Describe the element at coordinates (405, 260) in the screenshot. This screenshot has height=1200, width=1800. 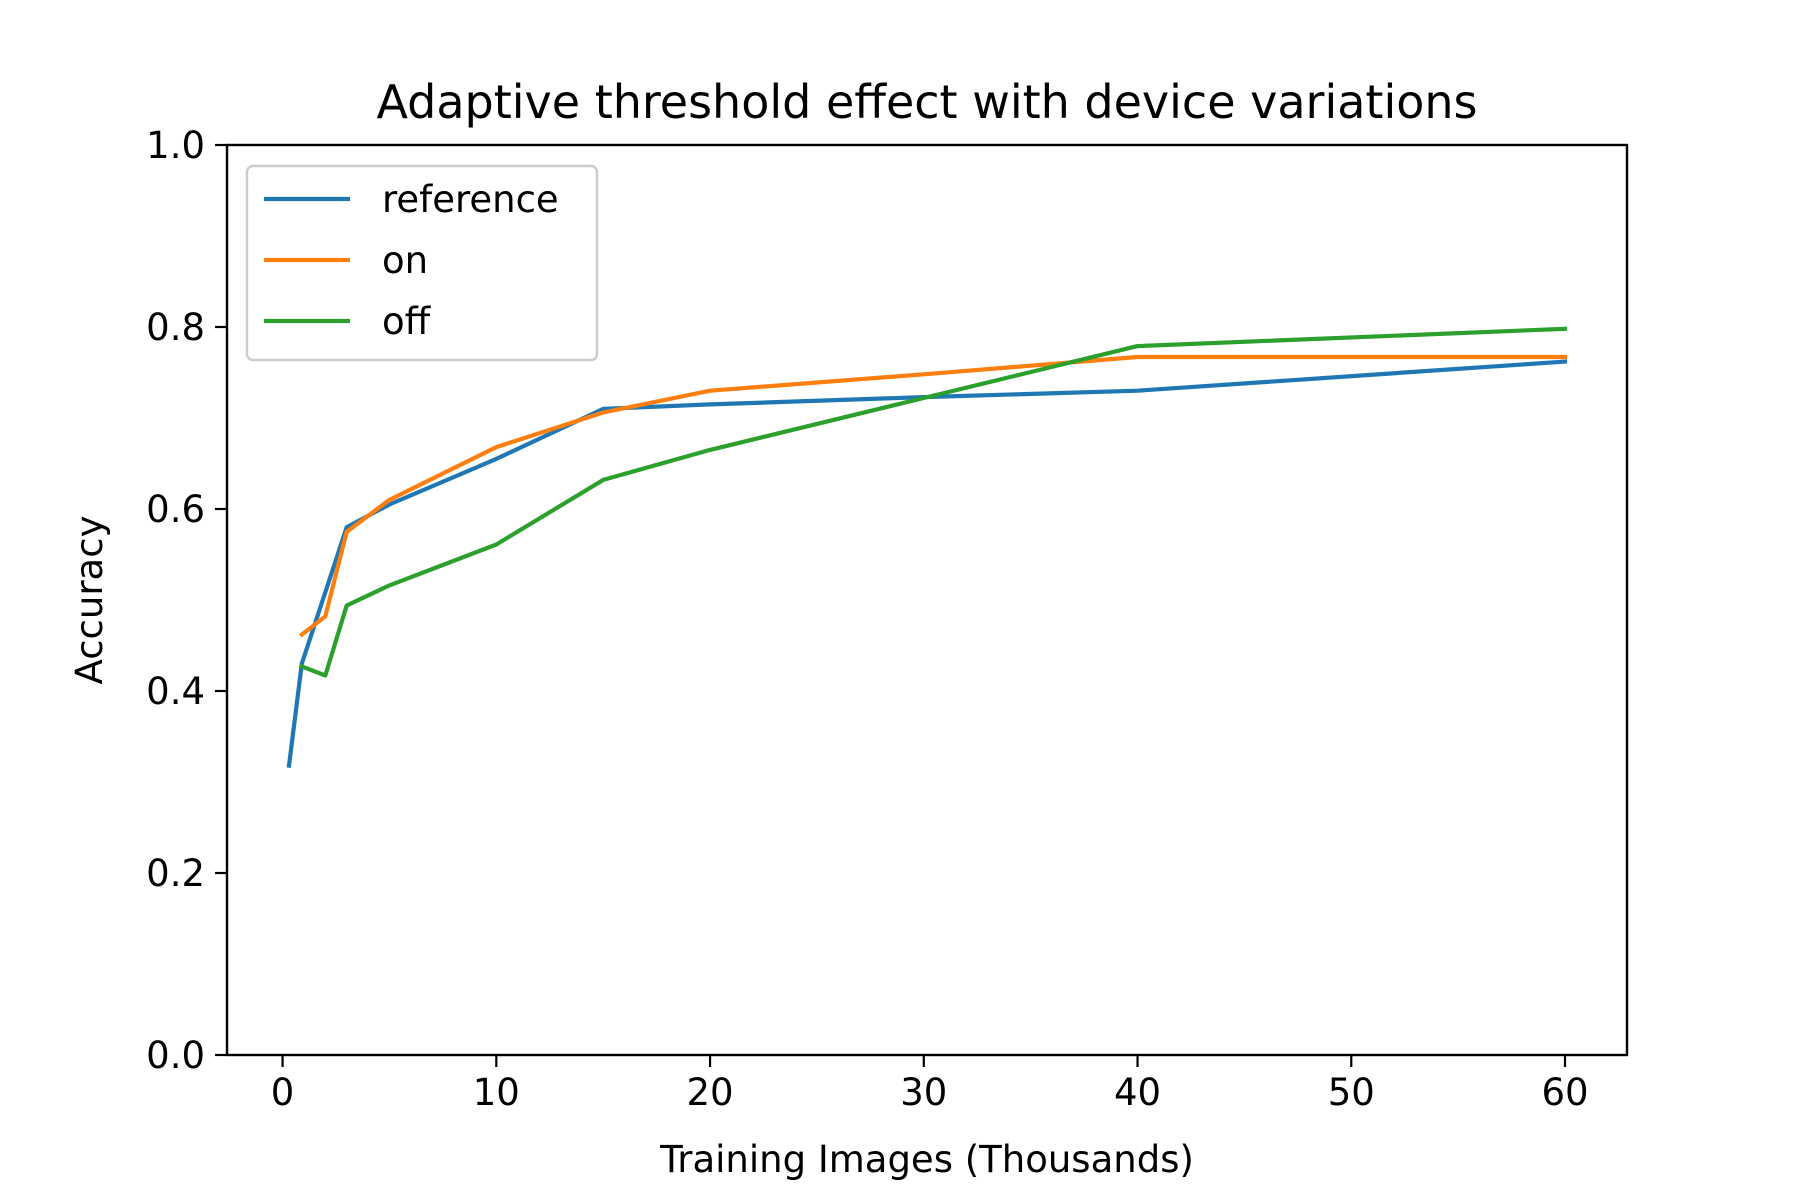
I see `legend-label-on: on` at that location.